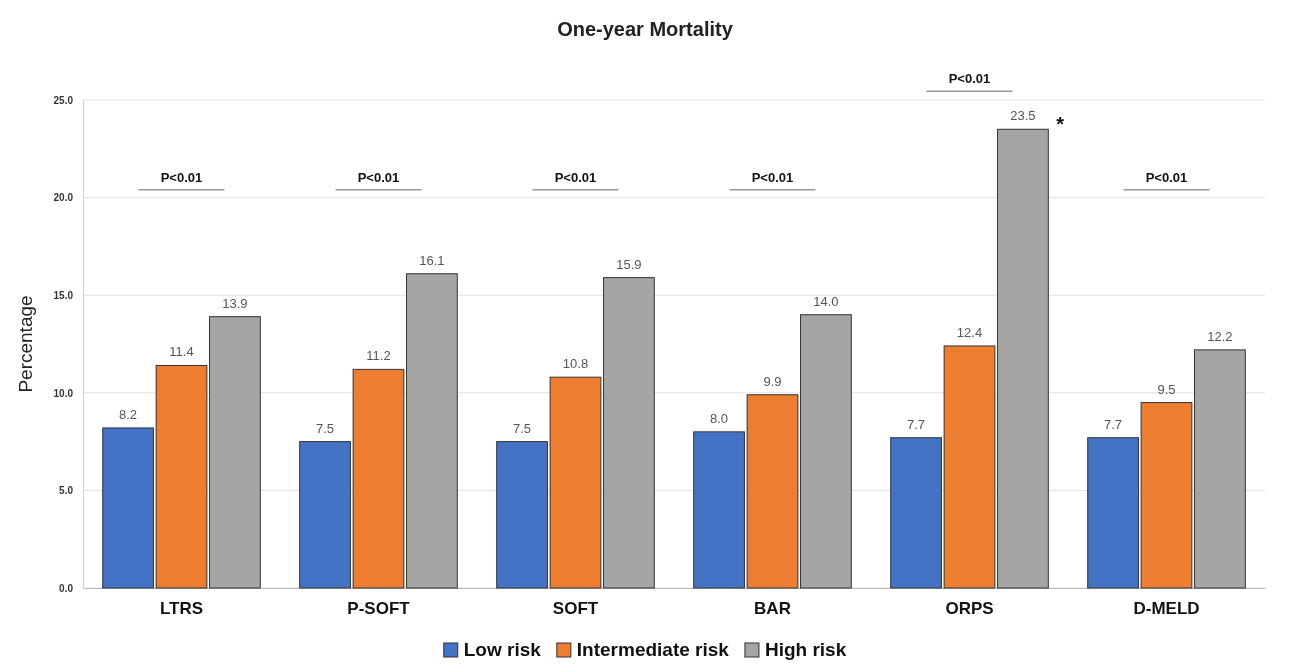 The image size is (1290, 666). Describe the element at coordinates (969, 609) in the screenshot. I see `x-tick-label: ORPS` at that location.